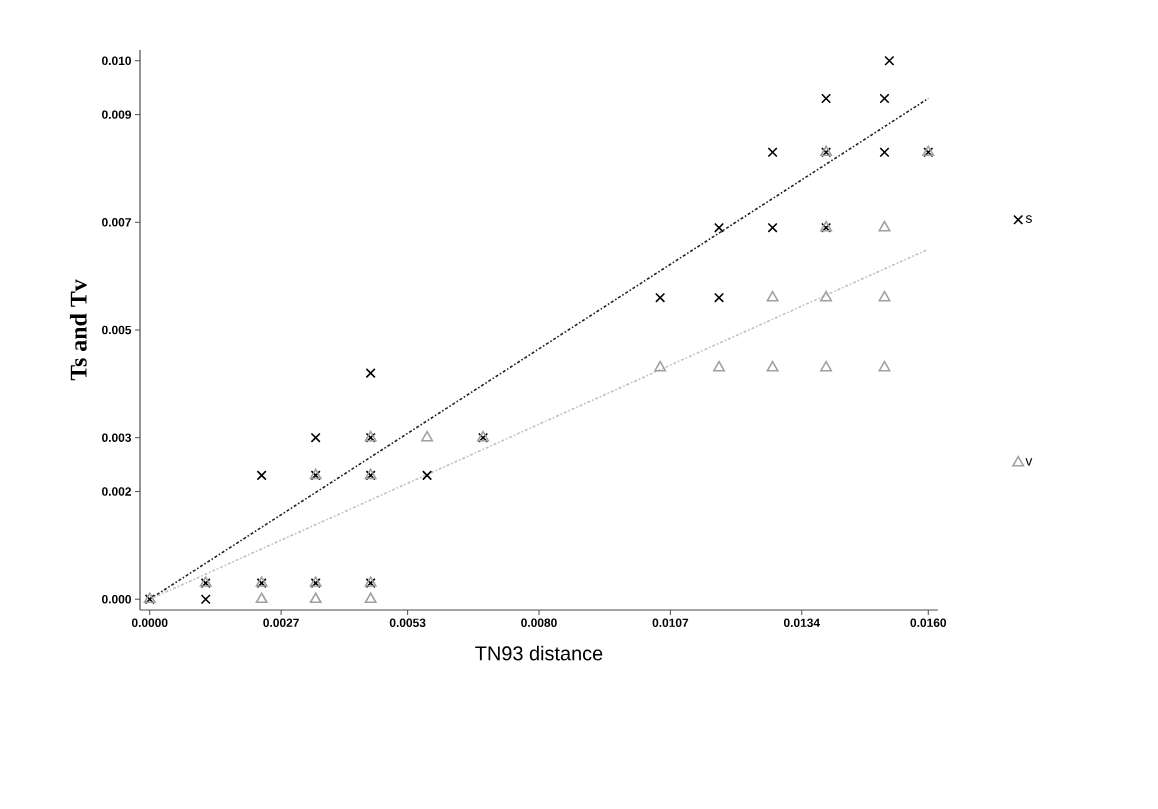 Image resolution: width=1158 pixels, height=809 pixels. Describe the element at coordinates (1028, 219) in the screenshot. I see `legend-label: s` at that location.